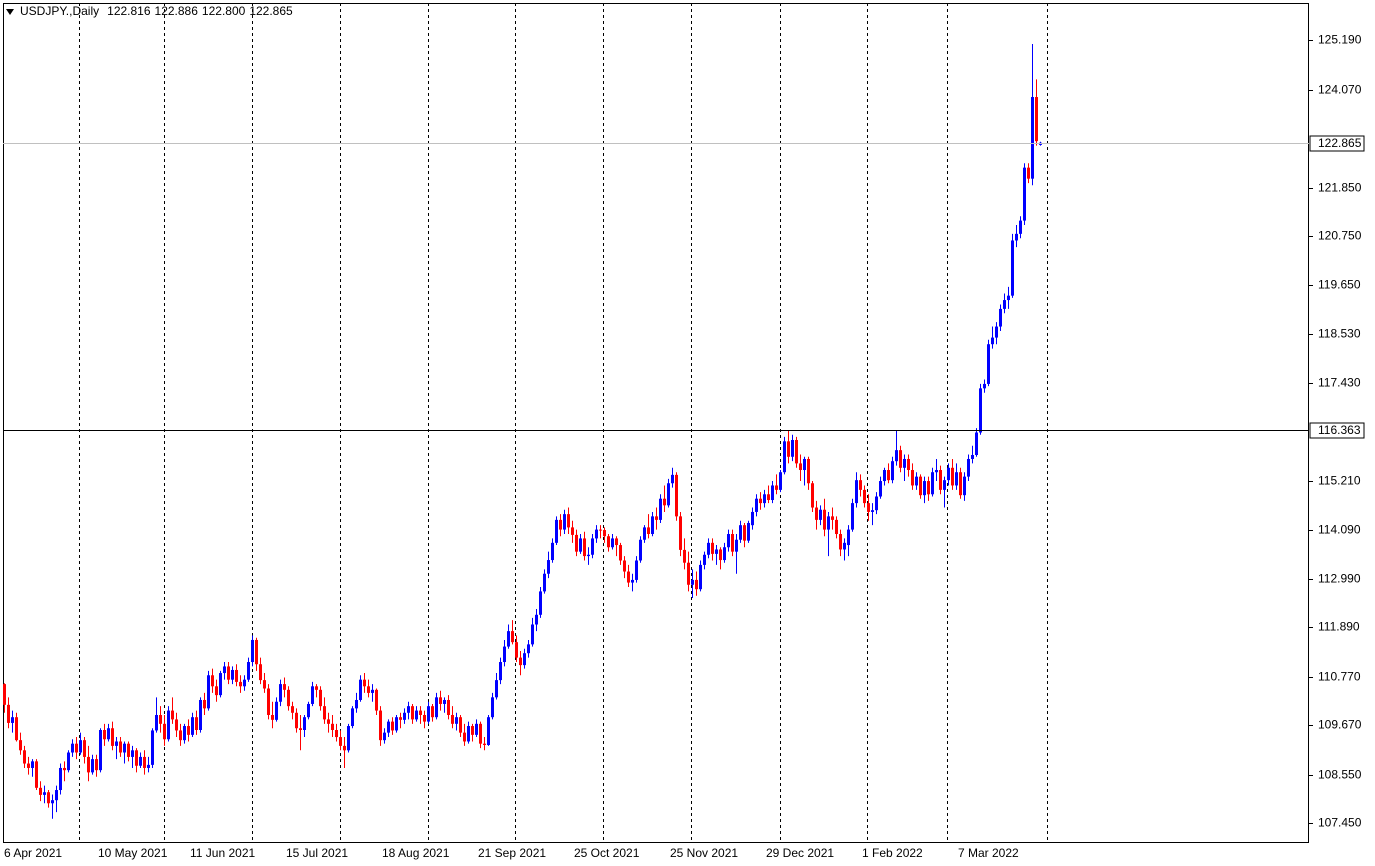 The width and height of the screenshot is (1375, 866). Describe the element at coordinates (892, 853) in the screenshot. I see `x-tick-label: 1 Feb 2022` at that location.